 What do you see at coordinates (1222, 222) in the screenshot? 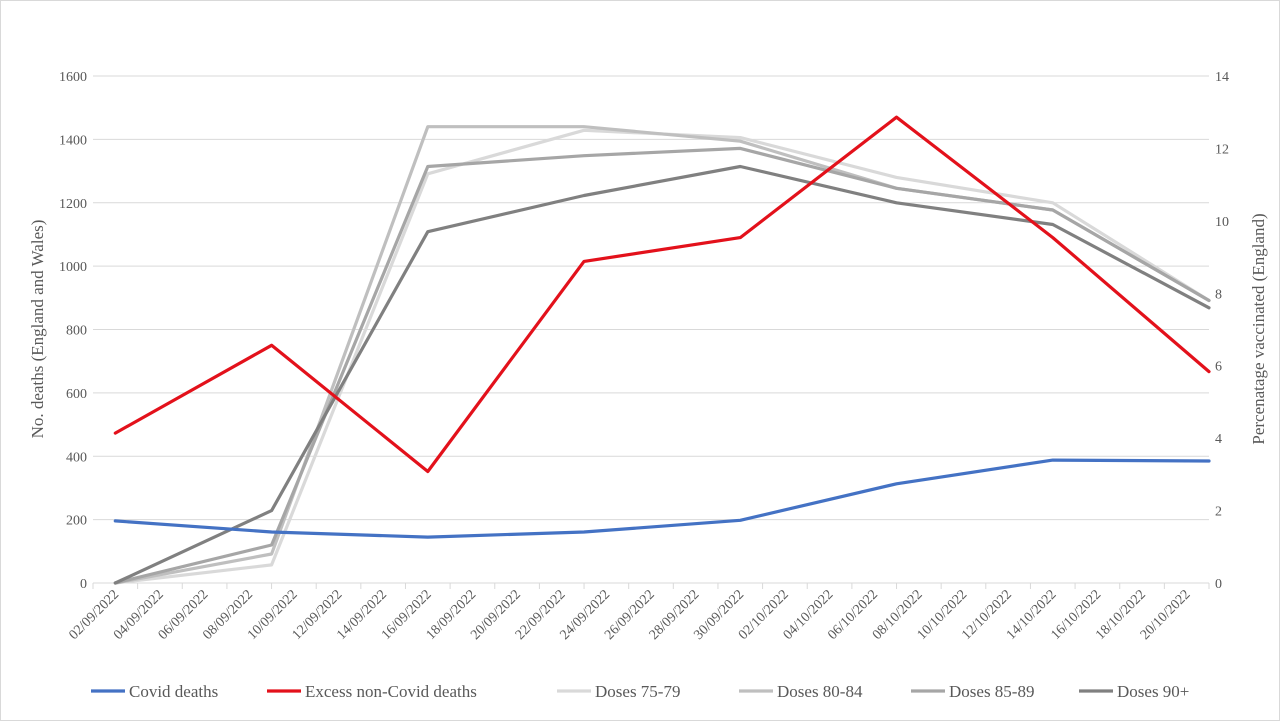
I see `y2-tick-label: 10` at bounding box center [1222, 222].